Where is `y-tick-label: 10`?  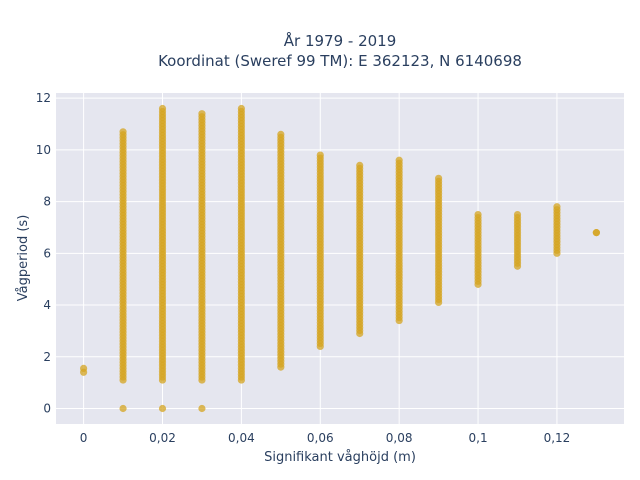 y-tick-label: 10 is located at coordinates (43, 150).